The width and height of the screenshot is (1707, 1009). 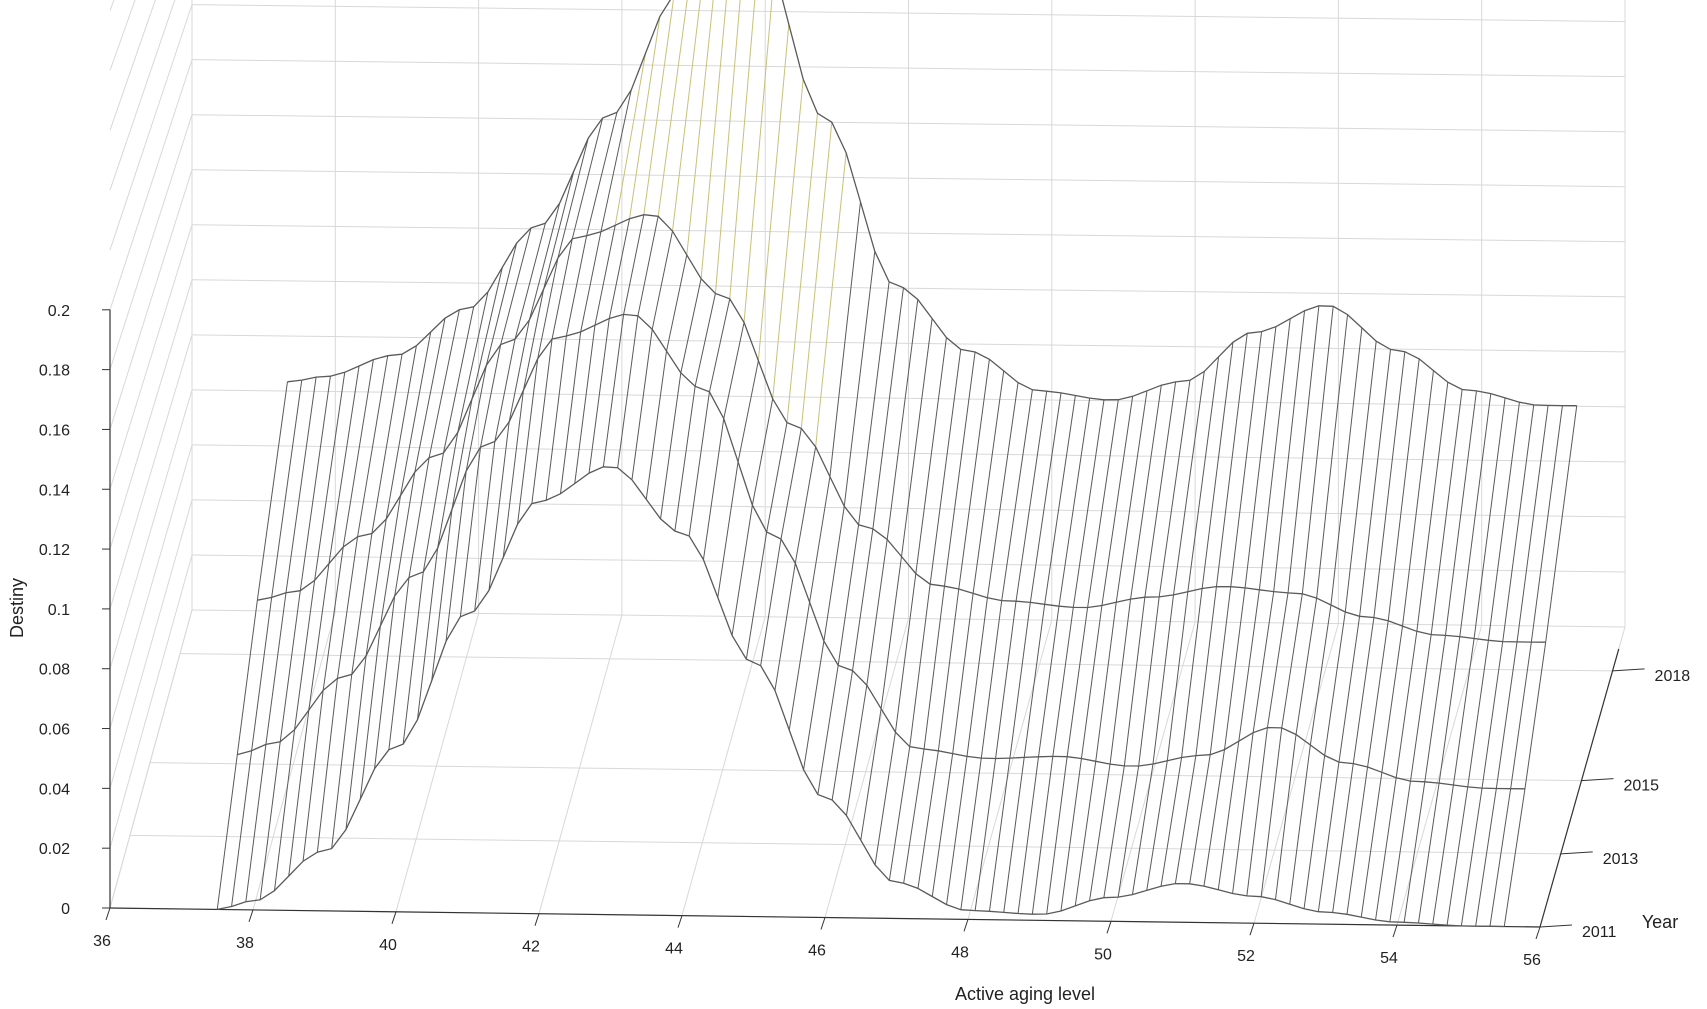 I want to click on z-tick-label: 0.08, so click(x=54, y=670).